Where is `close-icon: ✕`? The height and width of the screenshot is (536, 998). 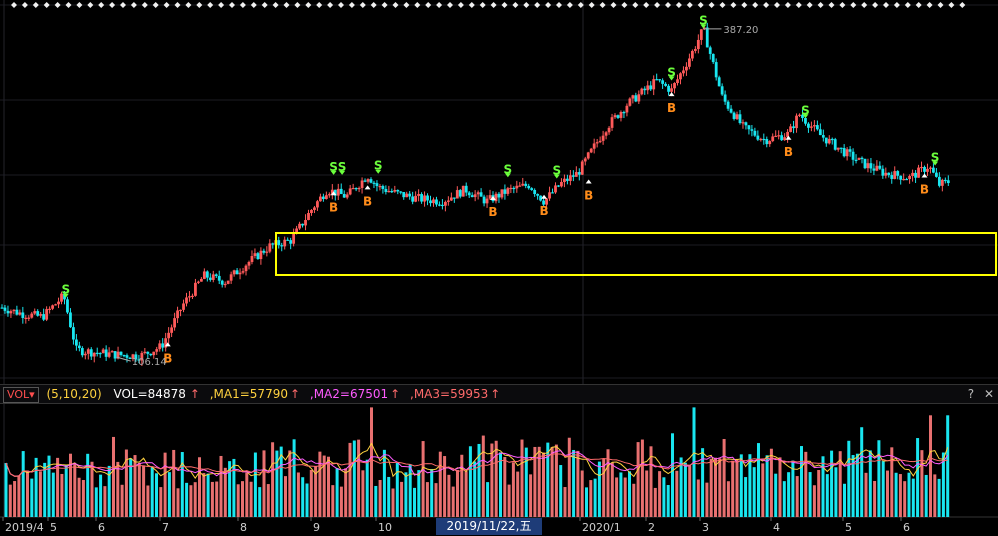
close-icon: ✕ is located at coordinates (988, 394).